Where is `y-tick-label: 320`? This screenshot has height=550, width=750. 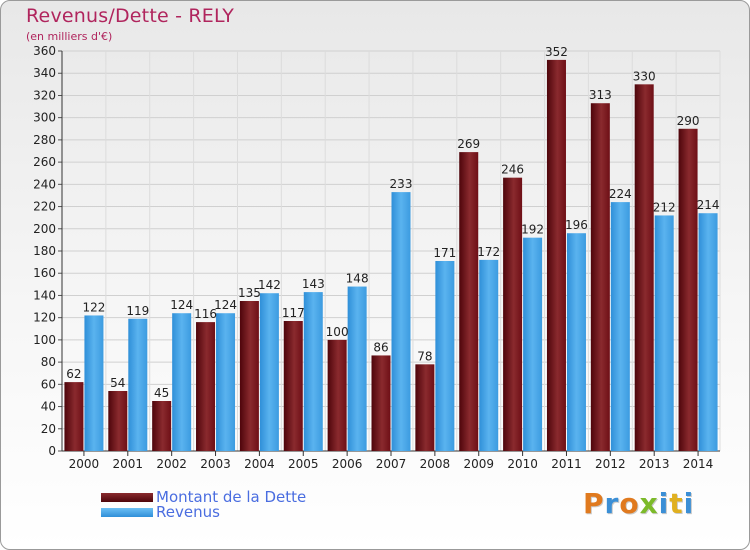
y-tick-label: 320 is located at coordinates (44, 95).